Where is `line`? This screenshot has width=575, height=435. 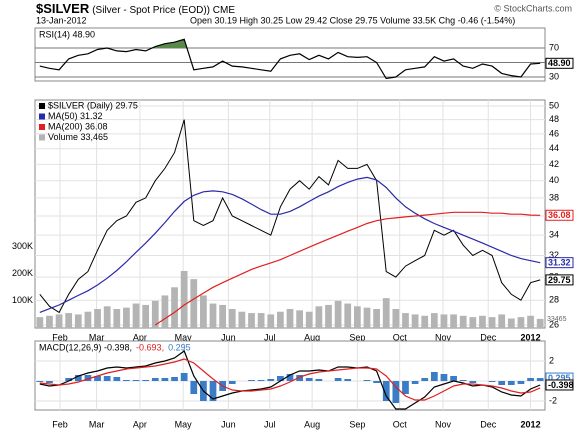 line is located at coordinates (290, 379).